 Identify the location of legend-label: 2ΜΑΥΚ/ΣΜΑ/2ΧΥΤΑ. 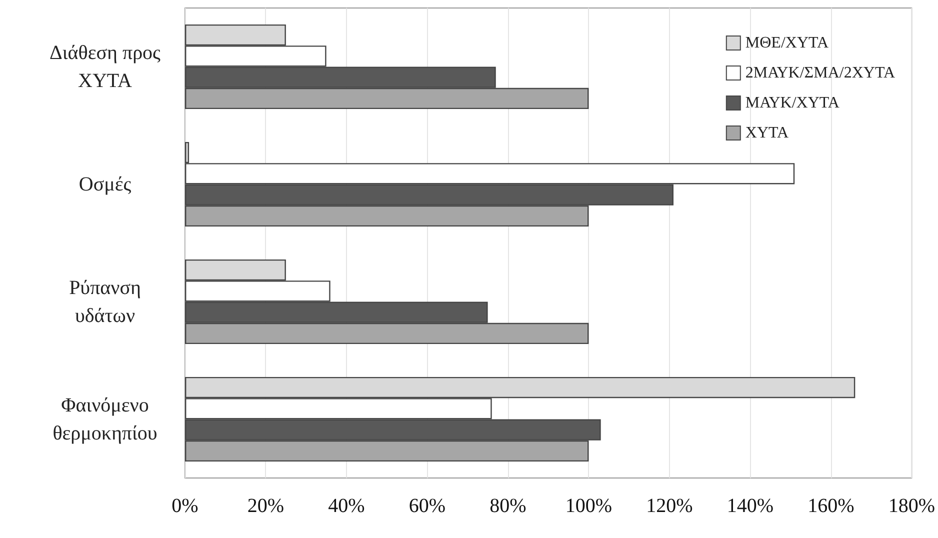
(820, 73).